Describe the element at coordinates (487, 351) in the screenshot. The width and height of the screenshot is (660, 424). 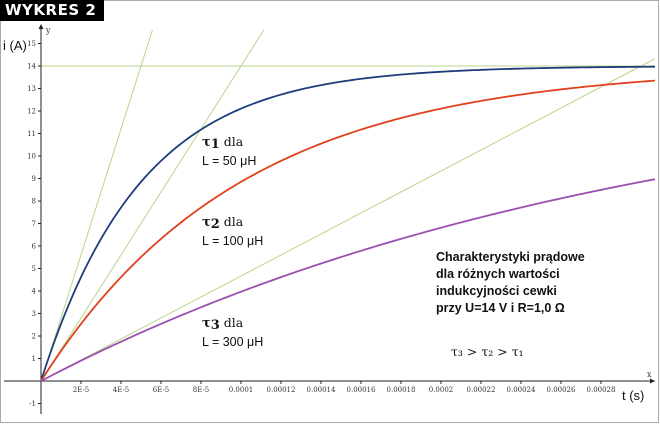
I see `tau-relation: τ₃ > τ₂ > τ₁` at that location.